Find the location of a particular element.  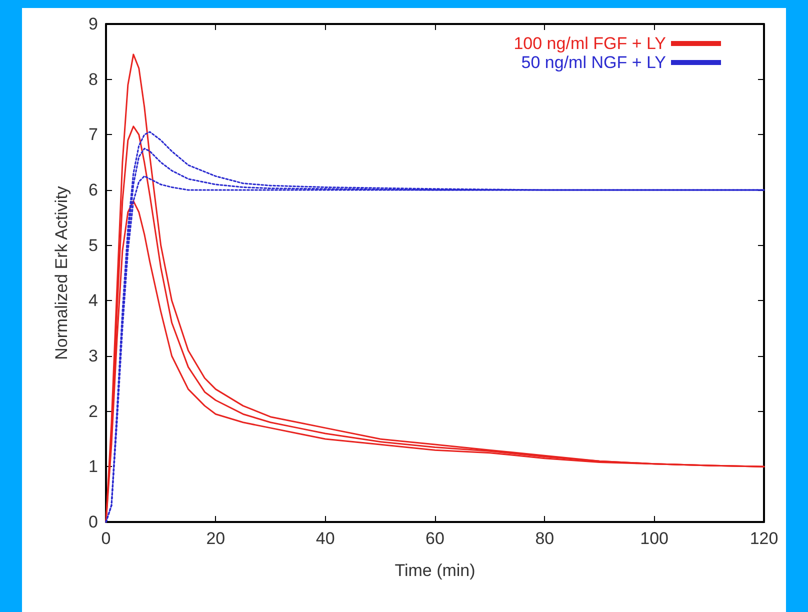

x-tick-label: 80 is located at coordinates (544, 538).